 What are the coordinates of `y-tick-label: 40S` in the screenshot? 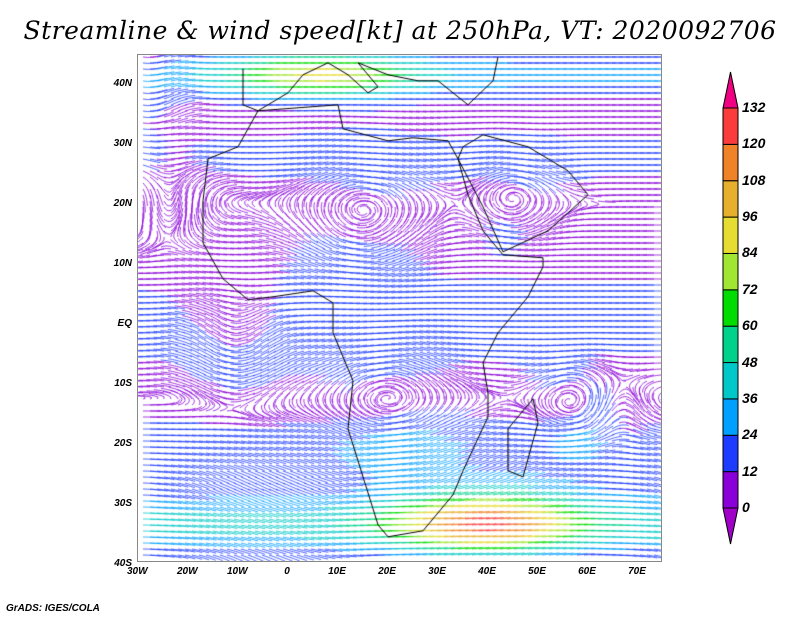 It's located at (123, 563).